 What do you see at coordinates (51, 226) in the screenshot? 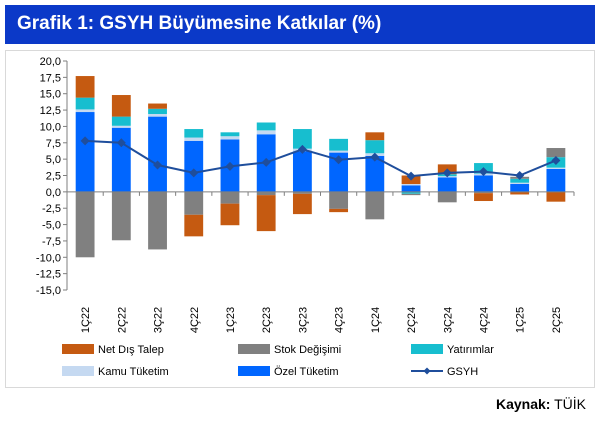
I see `y-tick-label: -5,0` at bounding box center [51, 226].